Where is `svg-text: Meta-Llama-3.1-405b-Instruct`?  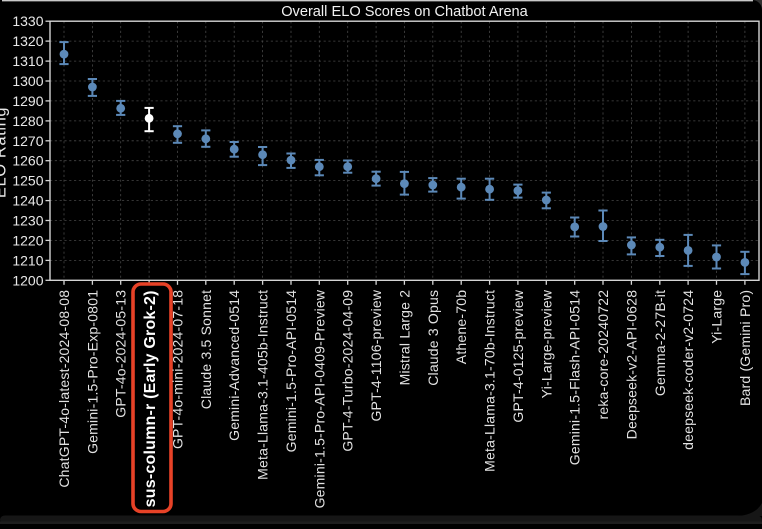
svg-text: Meta-Llama-3.1-405b-Instruct is located at coordinates (263, 385).